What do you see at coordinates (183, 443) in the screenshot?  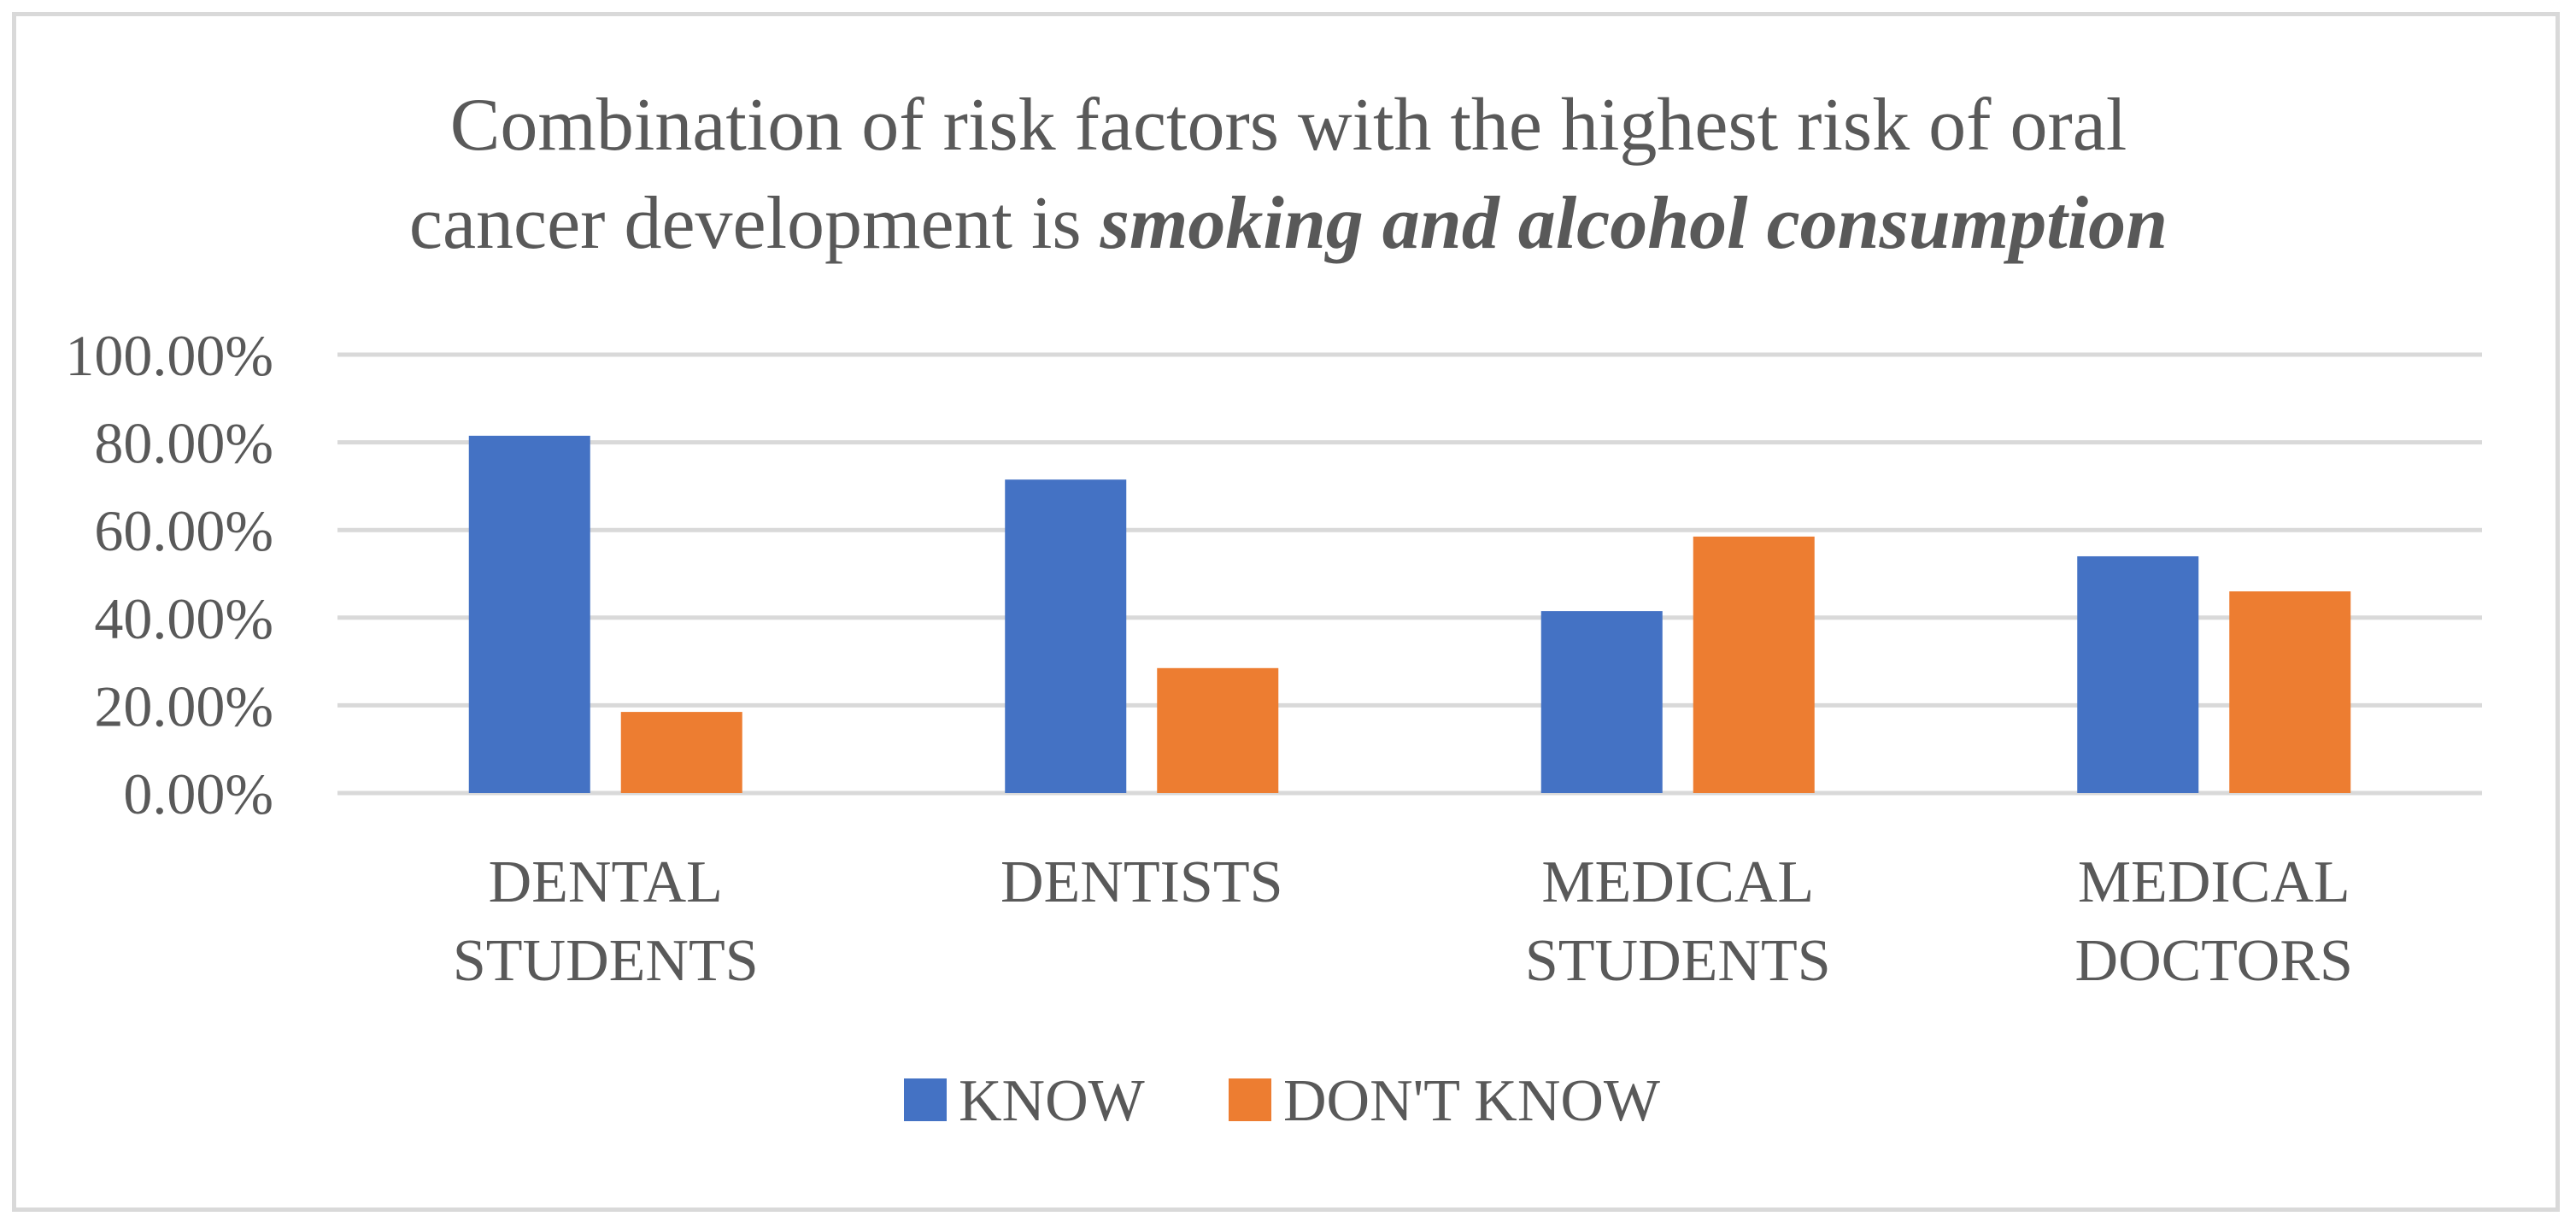 I see `y-tick-label: 80.00%` at bounding box center [183, 443].